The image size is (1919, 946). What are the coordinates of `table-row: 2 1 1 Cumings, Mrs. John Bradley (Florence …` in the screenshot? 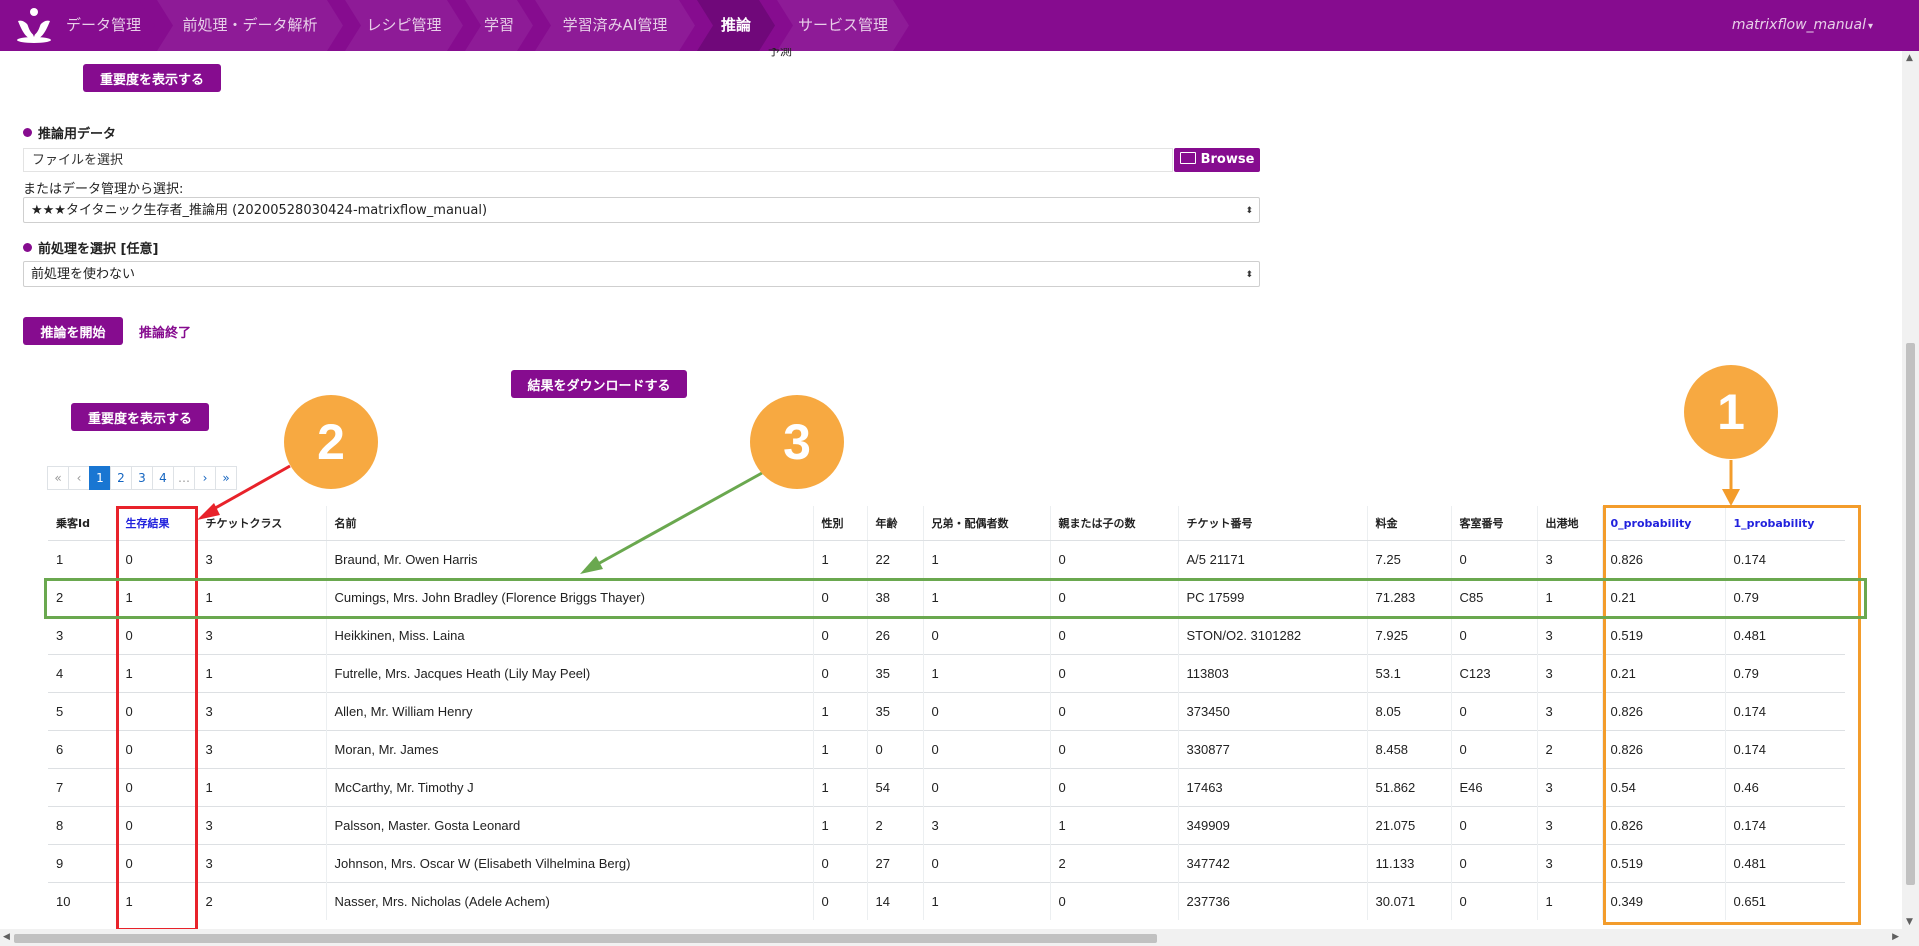 It's located at (946, 597).